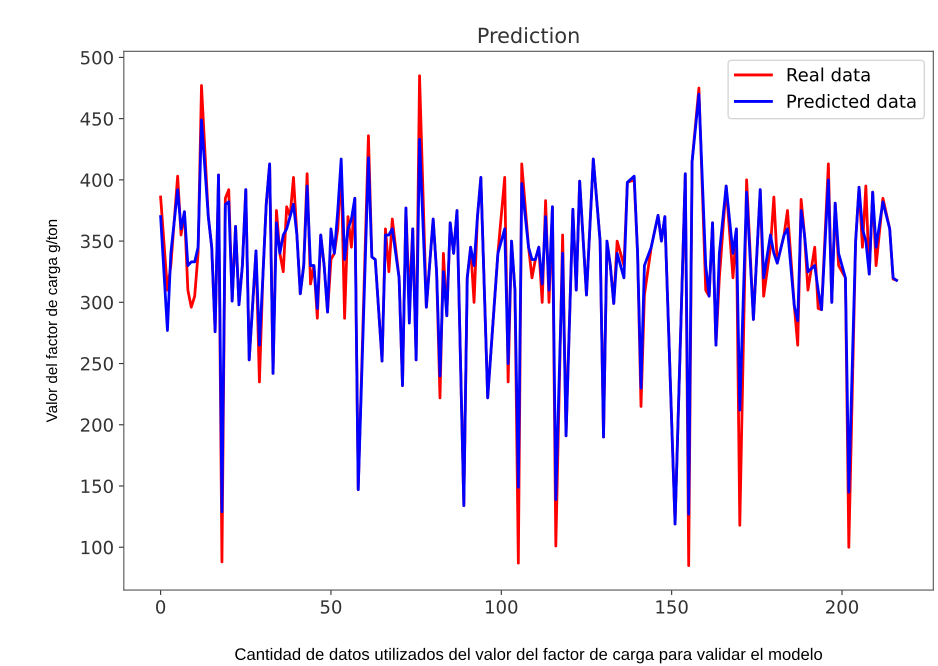 This screenshot has height=666, width=938. What do you see at coordinates (331, 607) in the screenshot?
I see `x-tick-label: 50` at bounding box center [331, 607].